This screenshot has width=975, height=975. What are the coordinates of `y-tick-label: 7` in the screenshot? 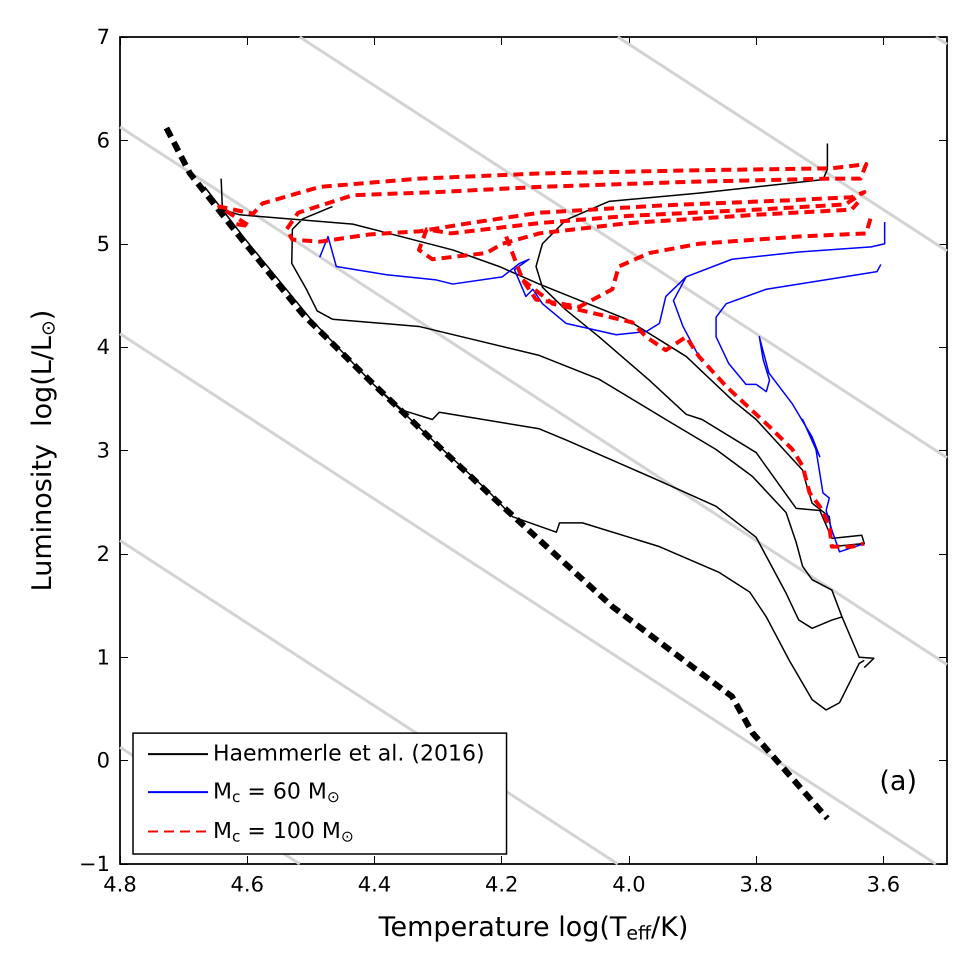 It's located at (103, 37).